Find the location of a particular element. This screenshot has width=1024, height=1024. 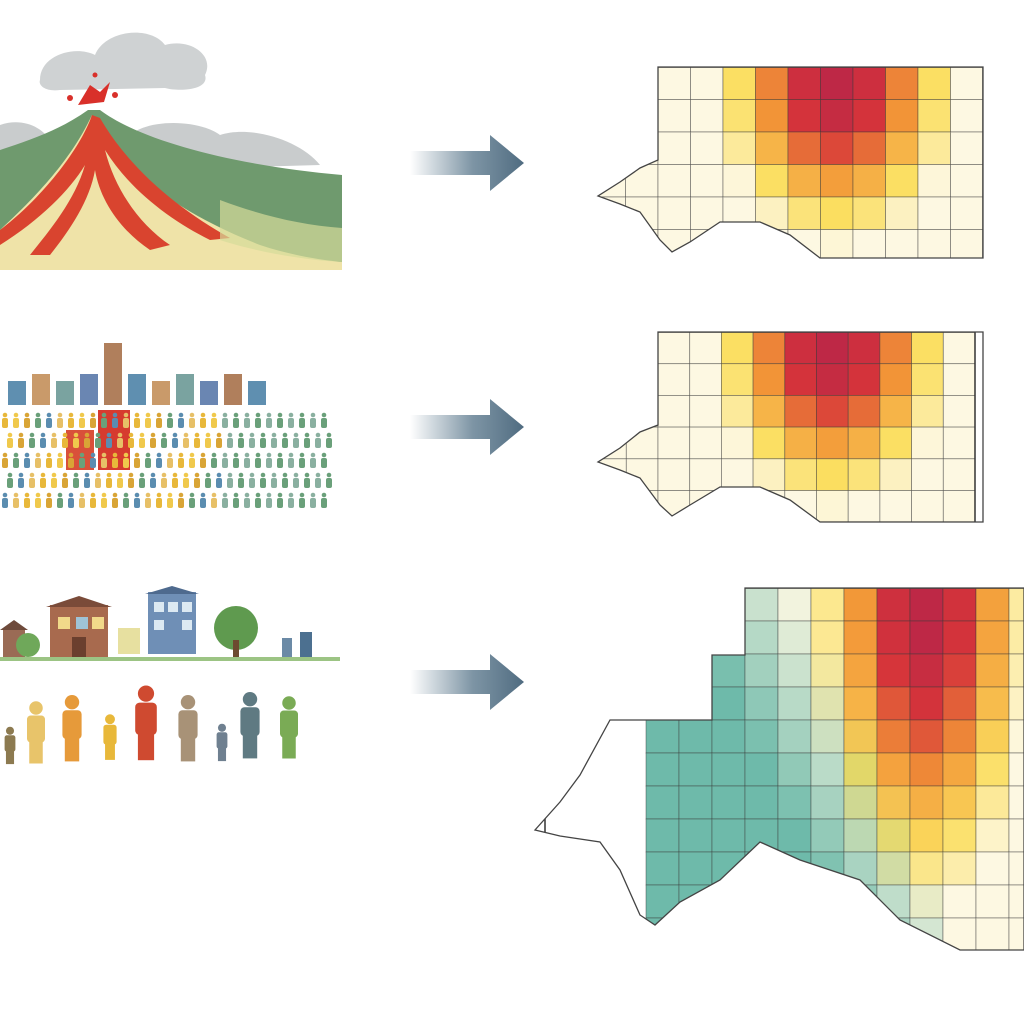

heat-grid is located at coordinates (769, 427).